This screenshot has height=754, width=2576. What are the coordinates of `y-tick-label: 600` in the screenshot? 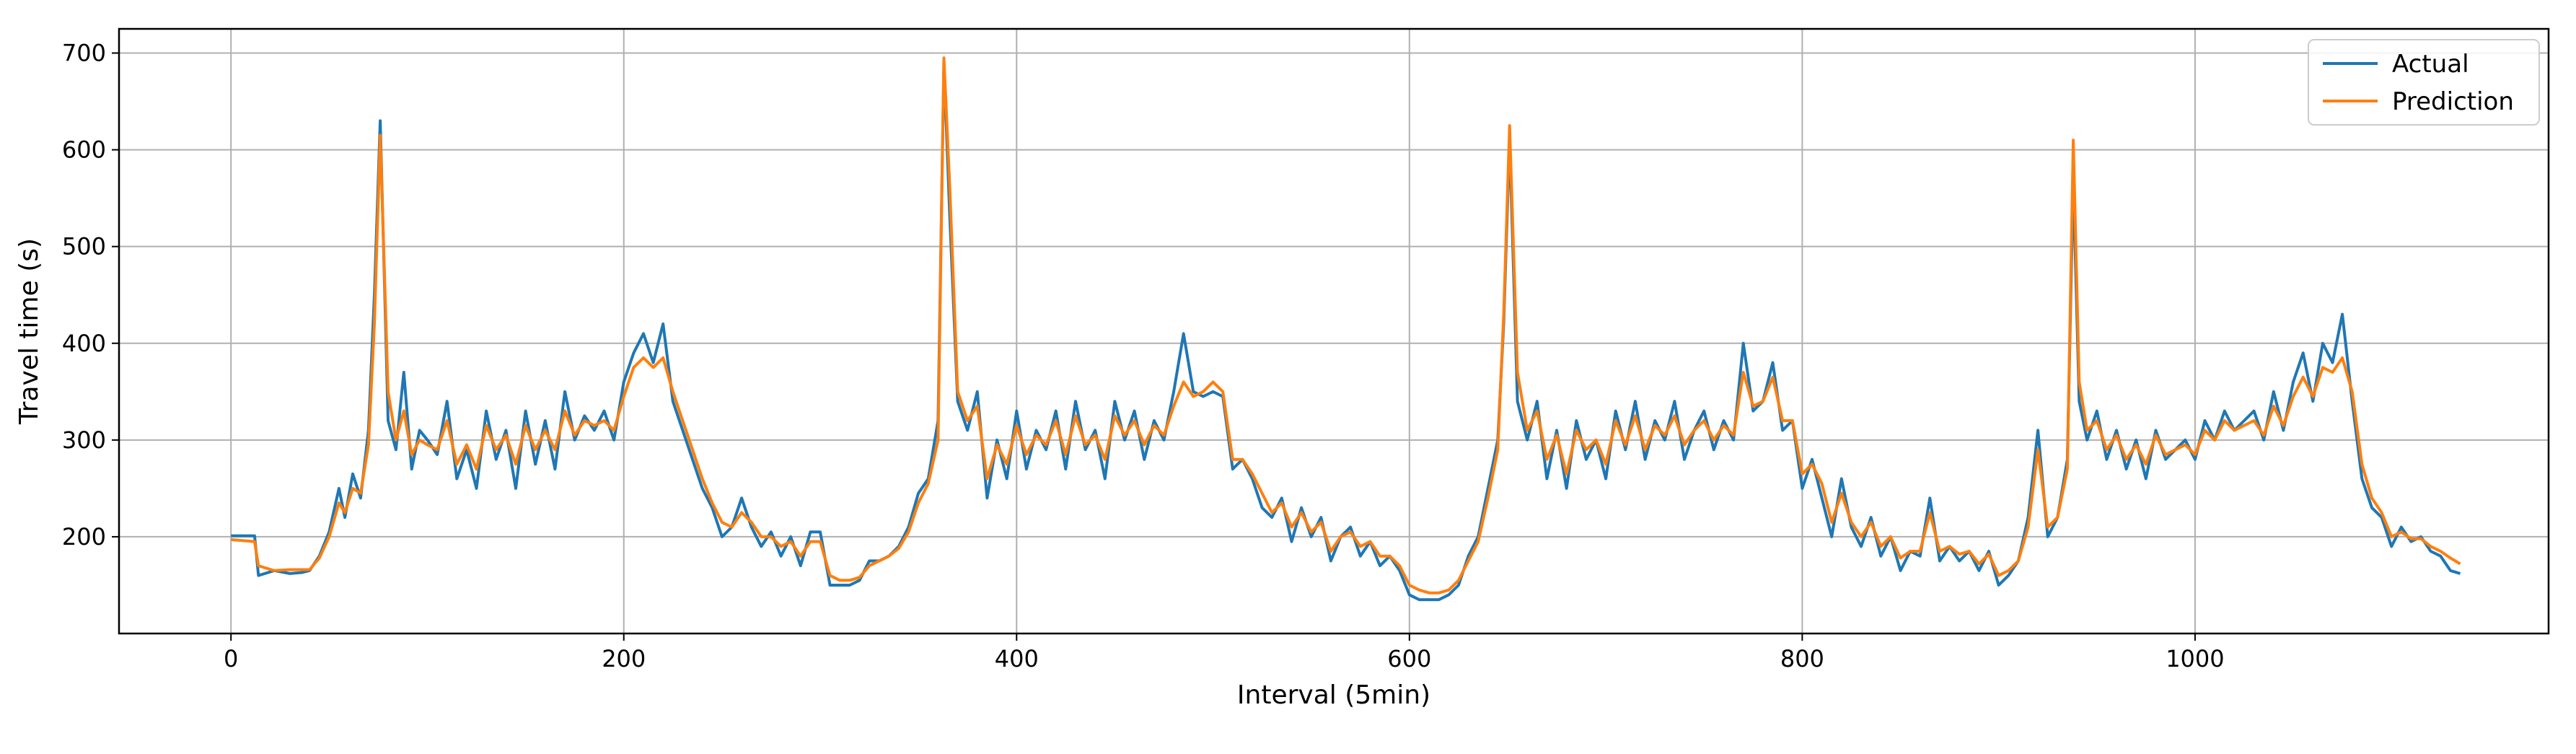 It's located at (84, 150).